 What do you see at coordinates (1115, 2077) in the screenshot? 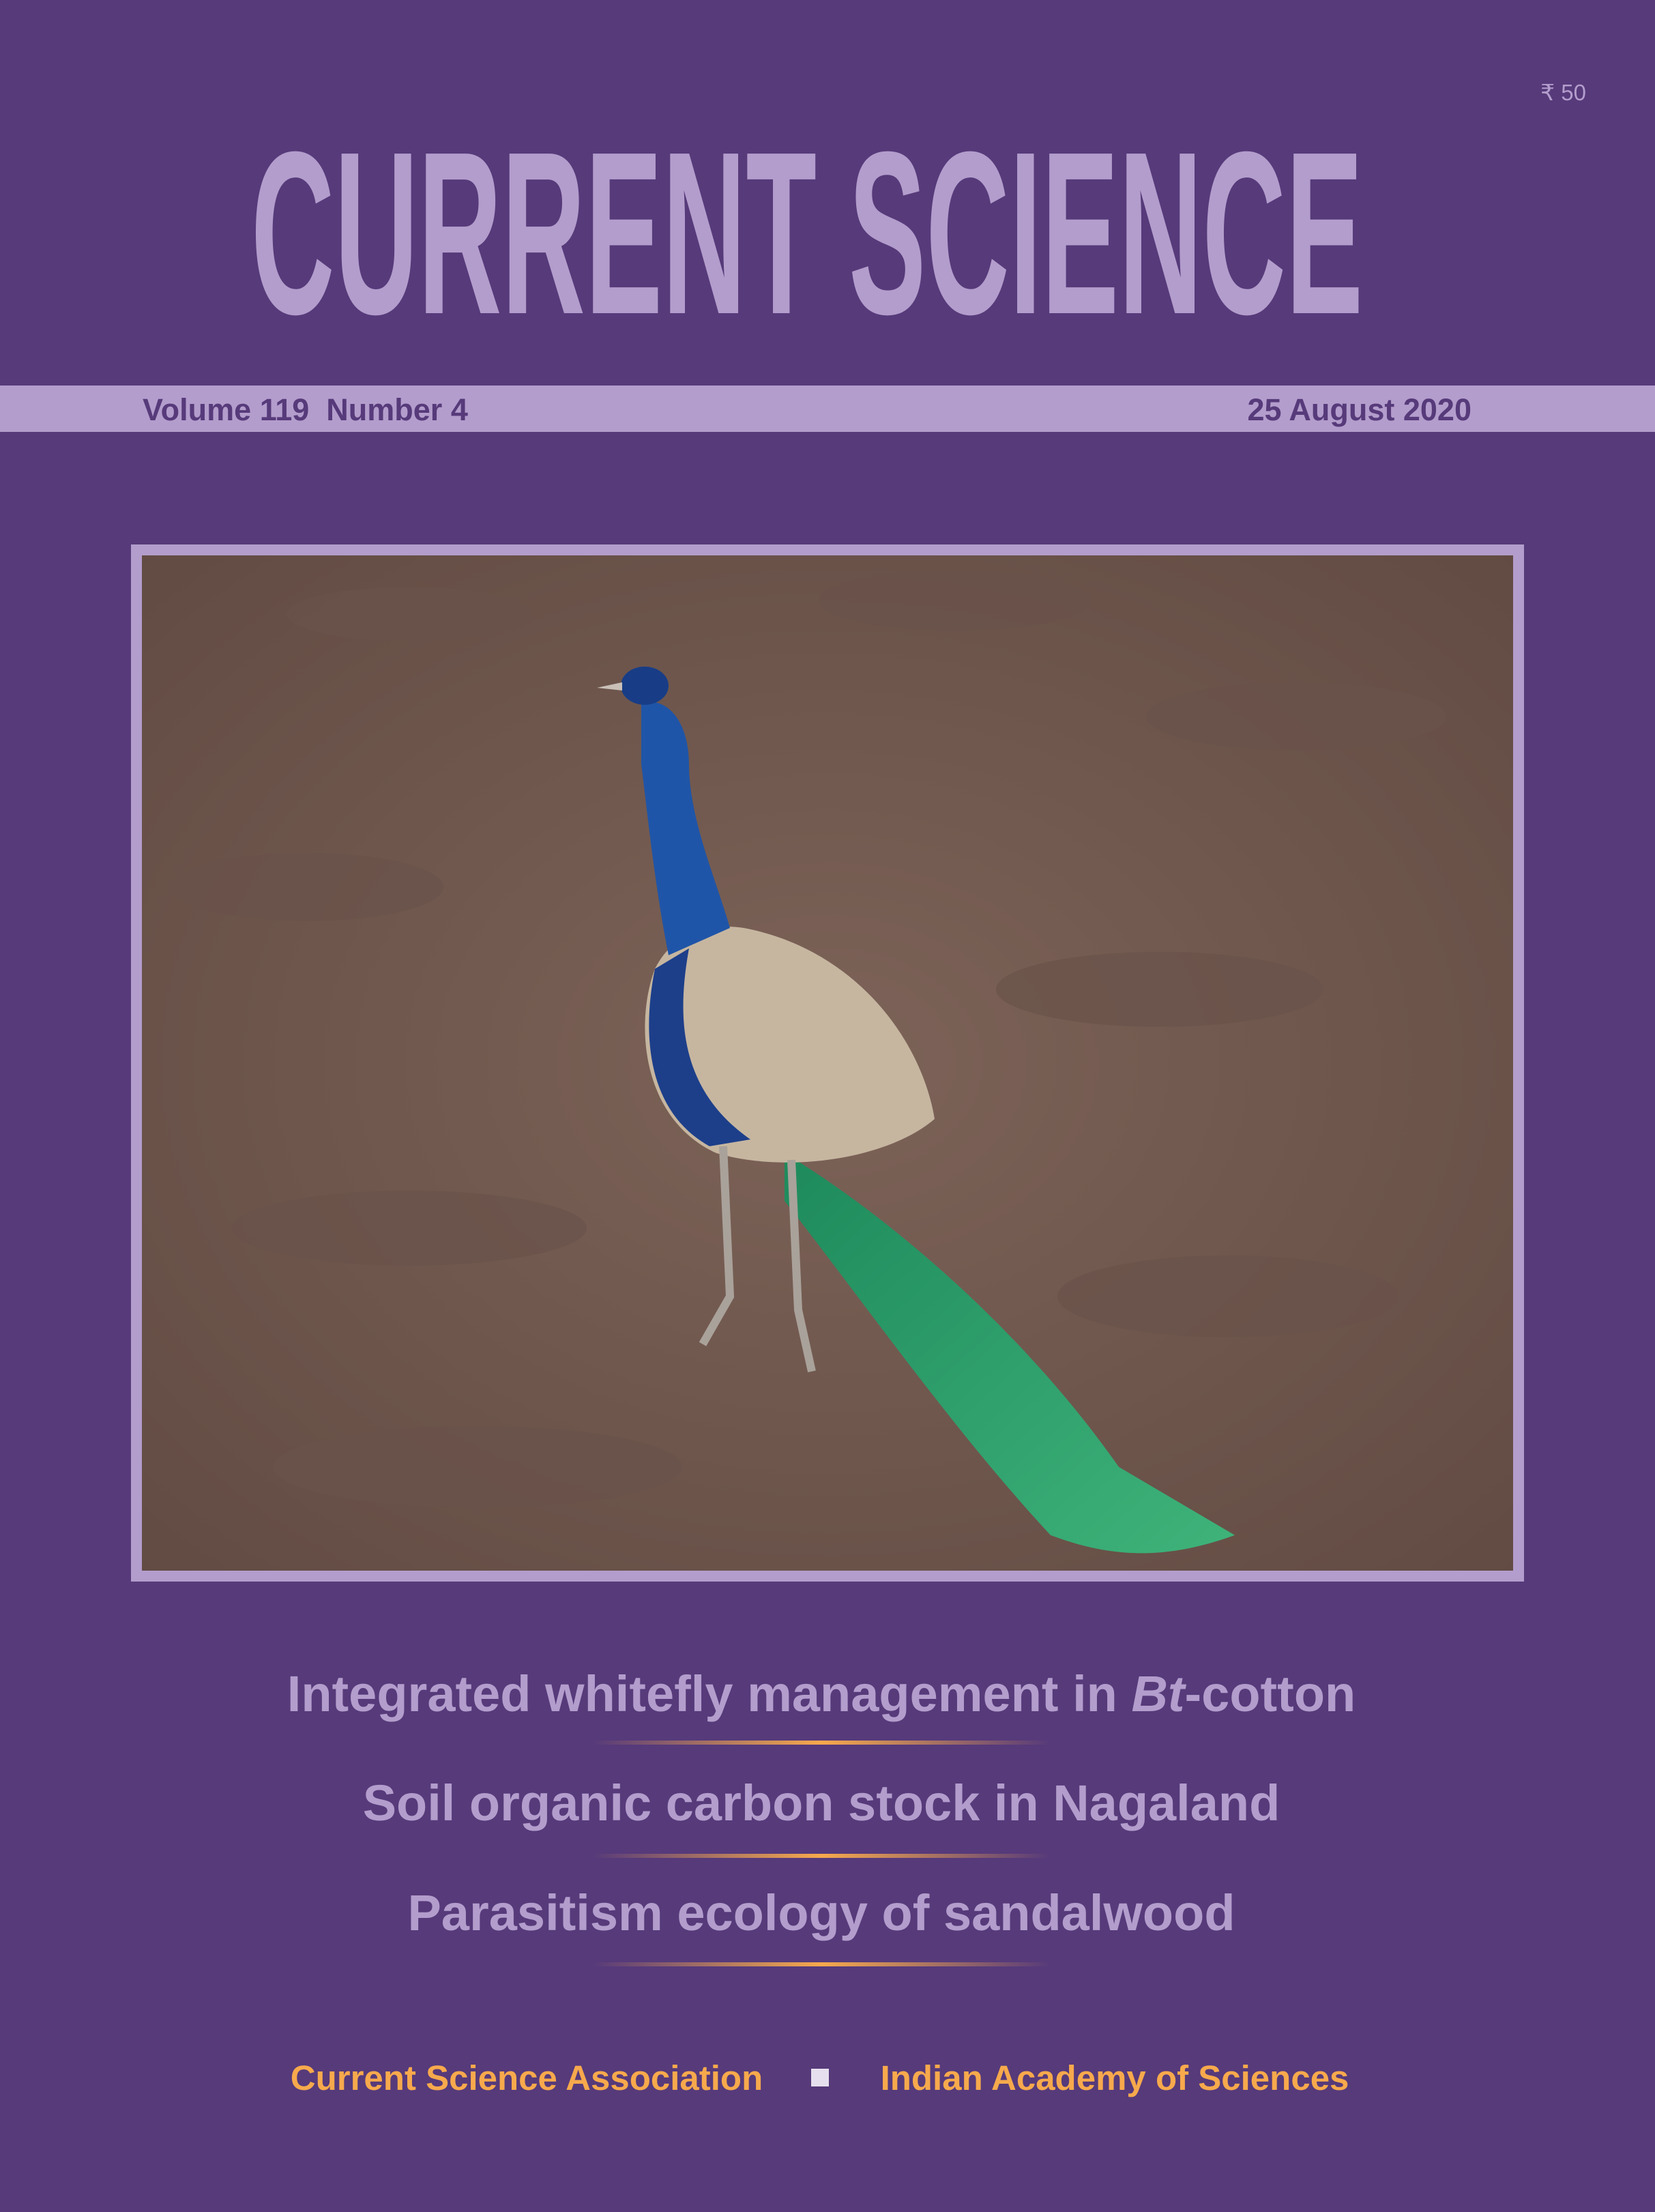
I see `publisher: Indian Academy of Sciences` at bounding box center [1115, 2077].